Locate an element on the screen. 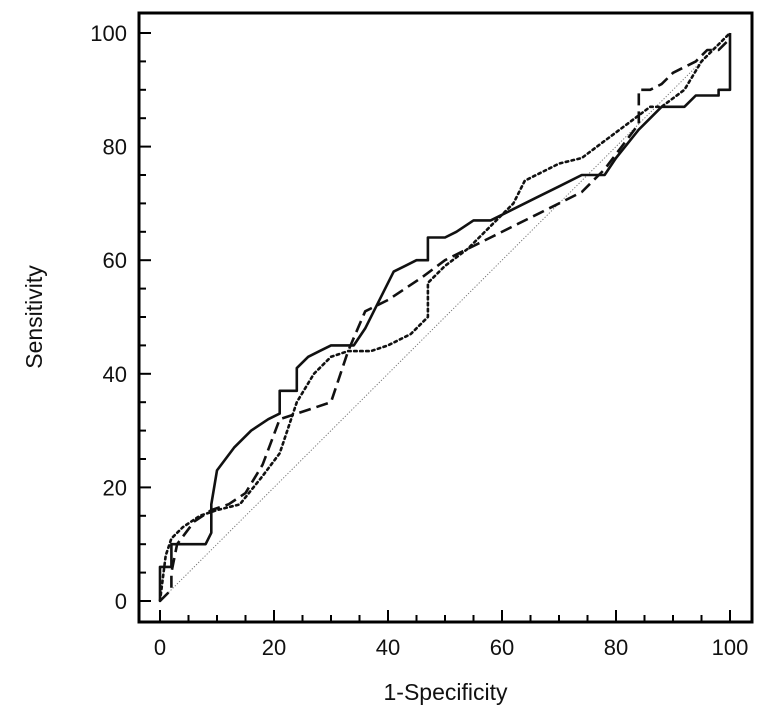 Image resolution: width=768 pixels, height=719 pixels. y-tick-label: 20 is located at coordinates (115, 487).